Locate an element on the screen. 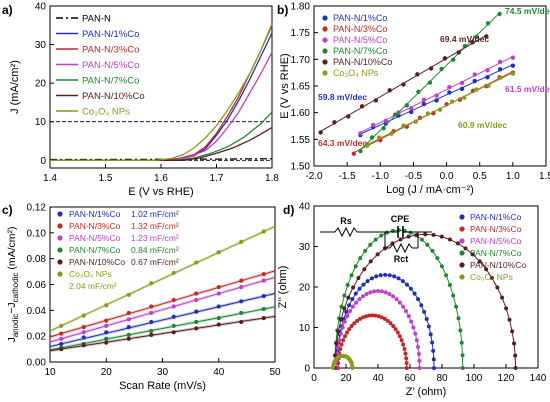 This screenshot has height=402, width=550. x-tick-label: 1.5 is located at coordinates (106, 178).